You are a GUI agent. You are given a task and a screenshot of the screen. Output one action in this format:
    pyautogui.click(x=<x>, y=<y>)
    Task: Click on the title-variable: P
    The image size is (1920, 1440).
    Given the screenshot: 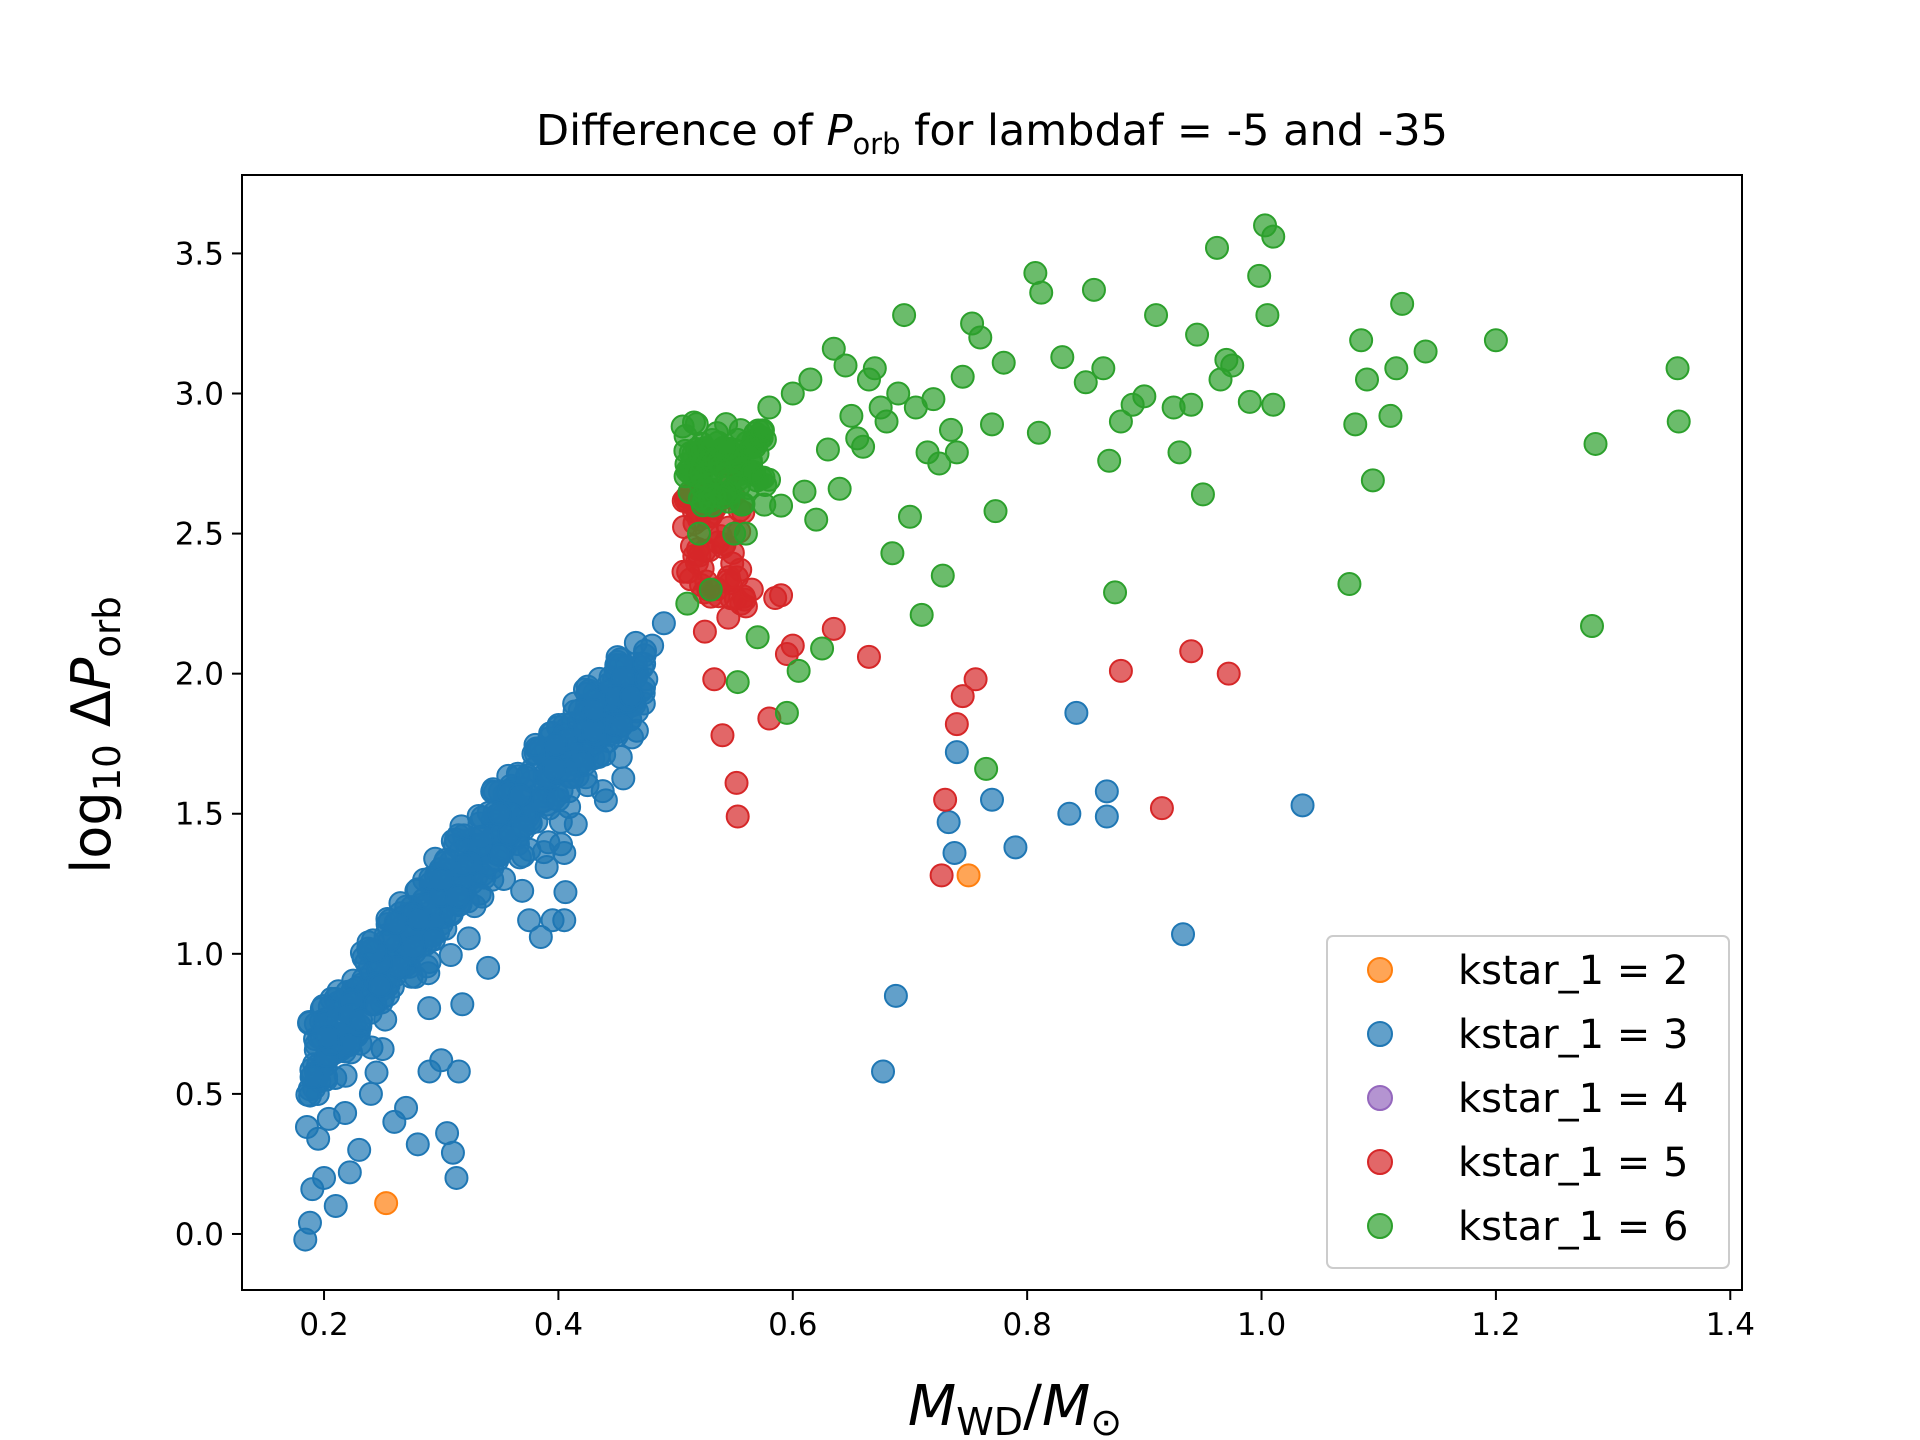 What is the action you would take?
    pyautogui.click(x=840, y=131)
    